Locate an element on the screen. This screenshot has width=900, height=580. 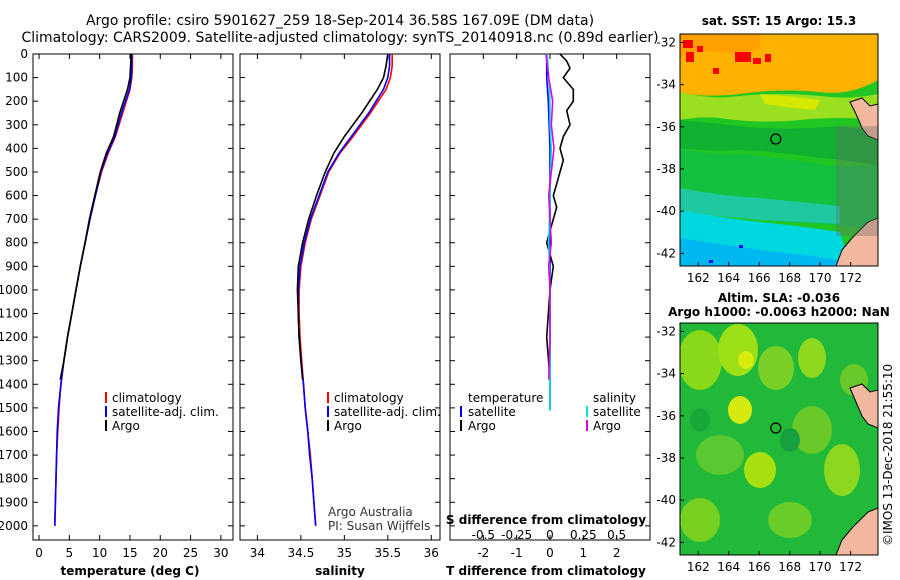
legend-salinity-title: salinity is located at coordinates (614, 398).